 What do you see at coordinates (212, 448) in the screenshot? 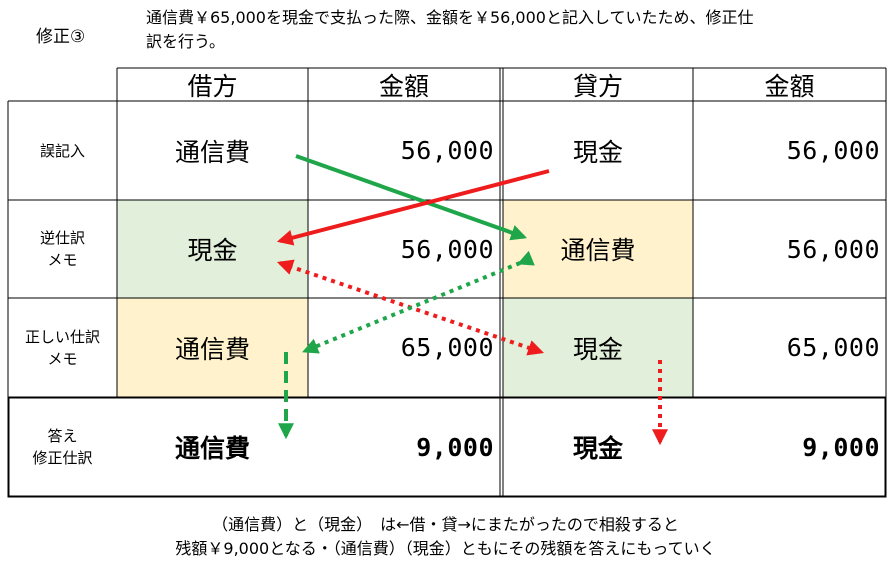
I see `row4-debit: 通信費` at bounding box center [212, 448].